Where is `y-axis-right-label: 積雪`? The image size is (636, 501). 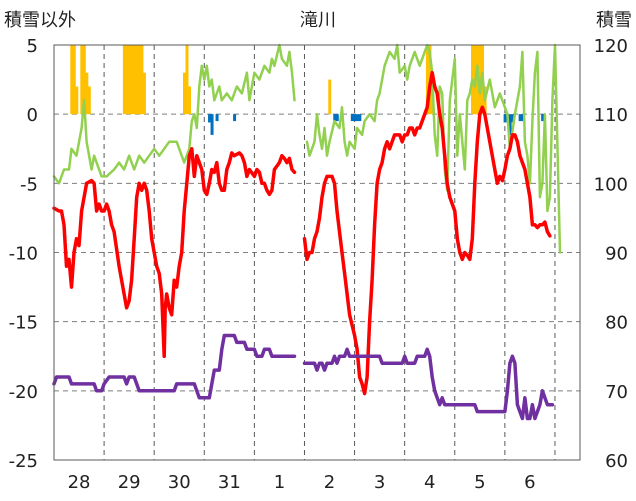
y-axis-right-label: 積雪 is located at coordinates (614, 20).